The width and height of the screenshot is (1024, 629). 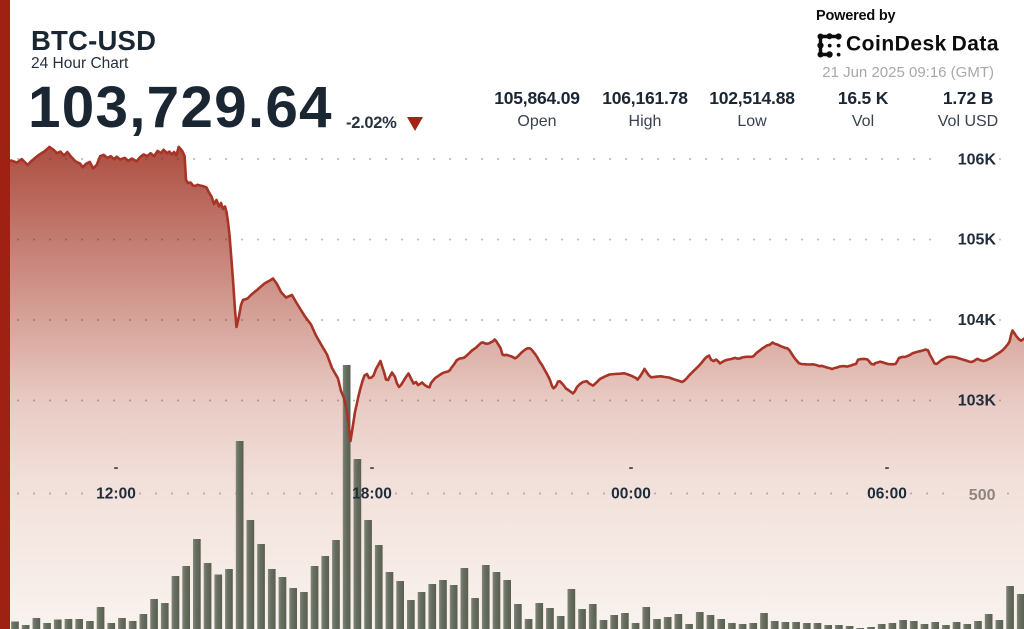 What do you see at coordinates (372, 494) in the screenshot?
I see `svg-text: 18:00` at bounding box center [372, 494].